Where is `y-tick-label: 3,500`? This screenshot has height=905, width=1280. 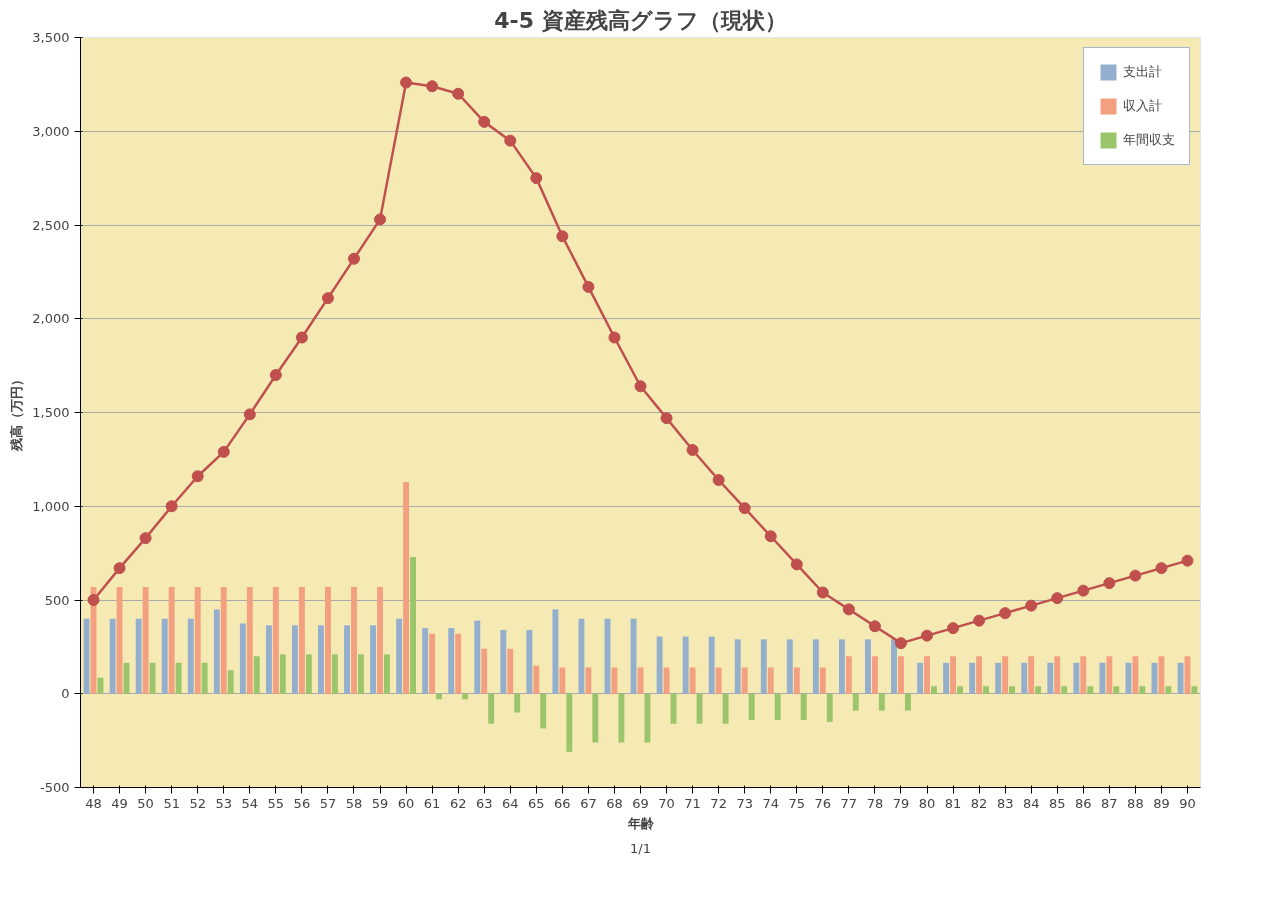 y-tick-label: 3,500 is located at coordinates (51, 37).